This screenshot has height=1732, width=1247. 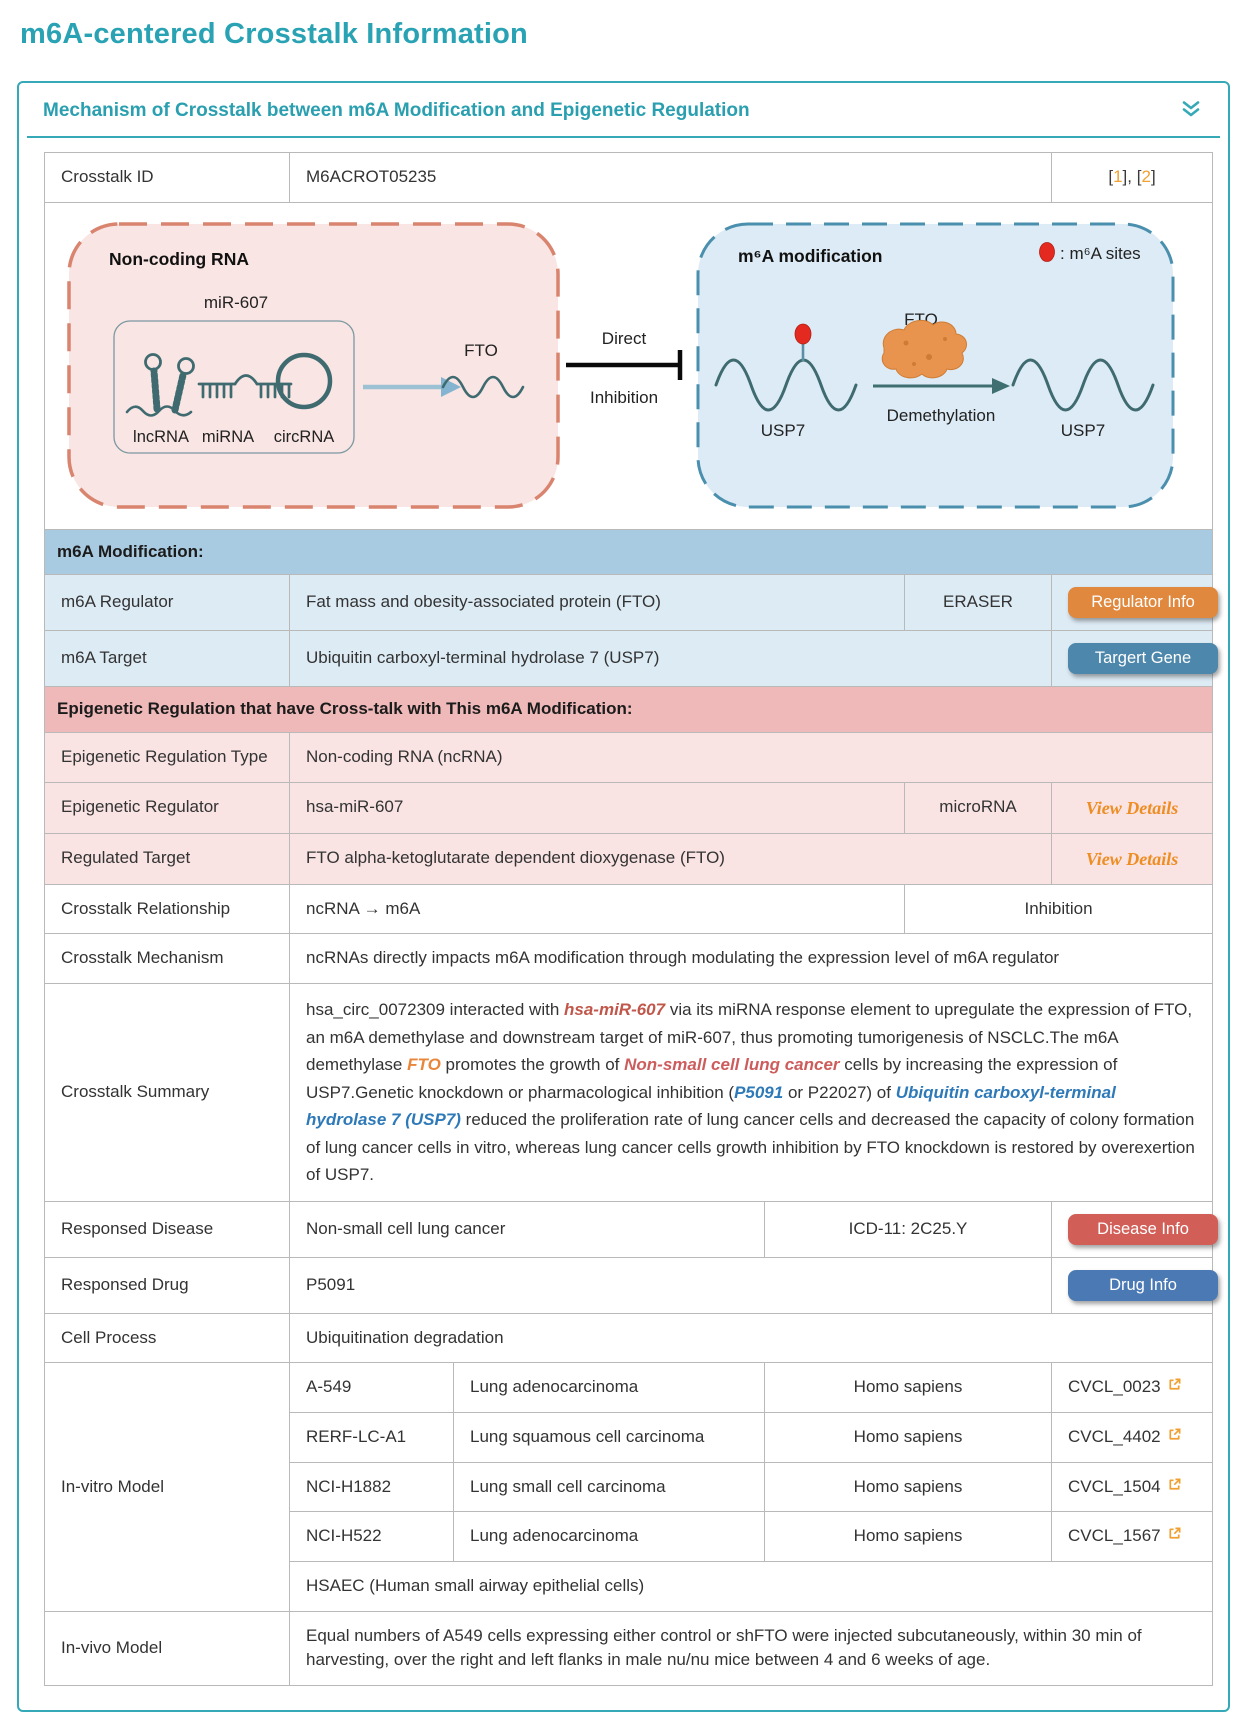 What do you see at coordinates (167, 807) in the screenshot?
I see `epigenetic-regulator-label: Epigenetic Regulator` at bounding box center [167, 807].